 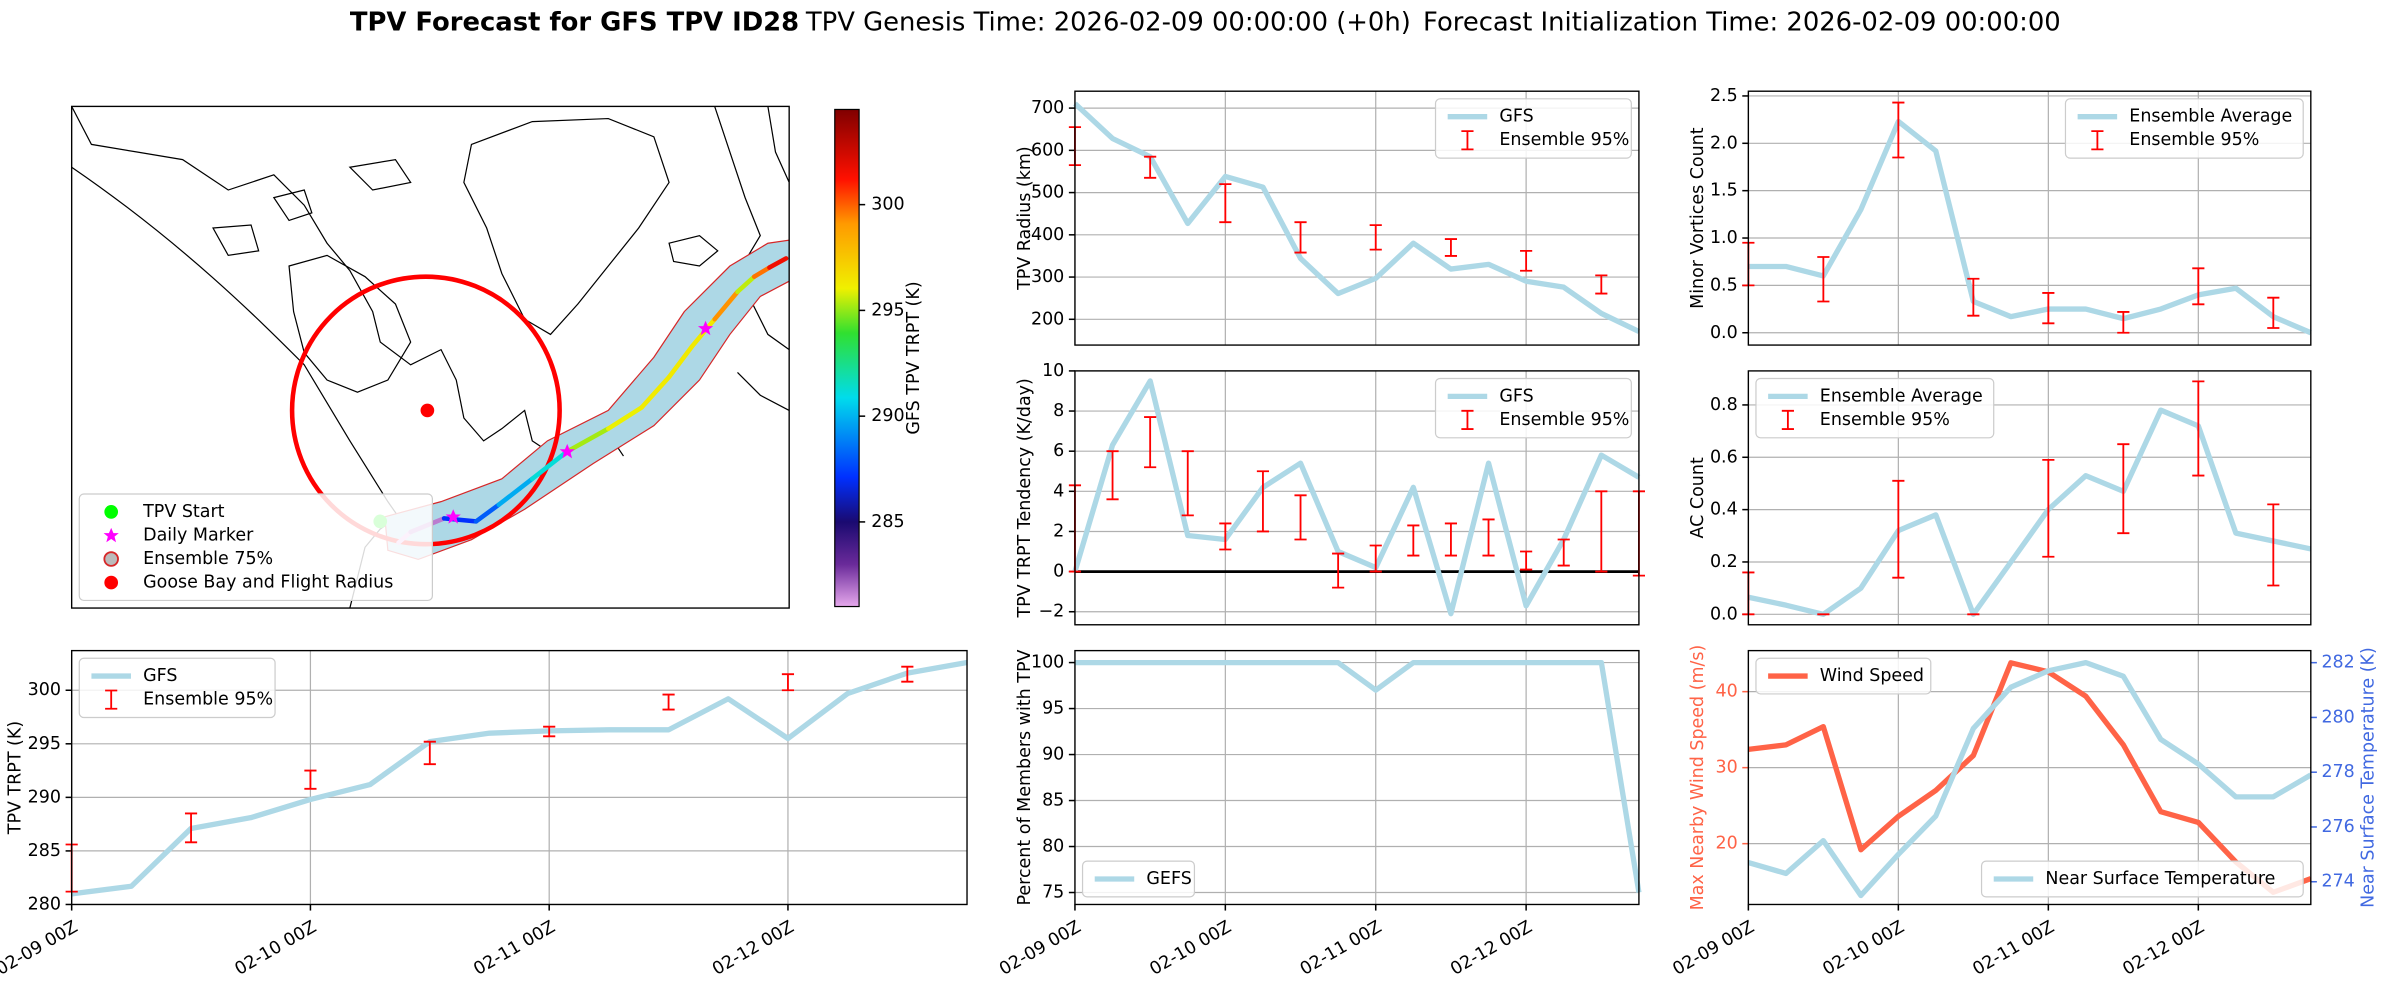 What do you see at coordinates (1724, 238) in the screenshot?
I see `y-tick-label: 1.0` at bounding box center [1724, 238].